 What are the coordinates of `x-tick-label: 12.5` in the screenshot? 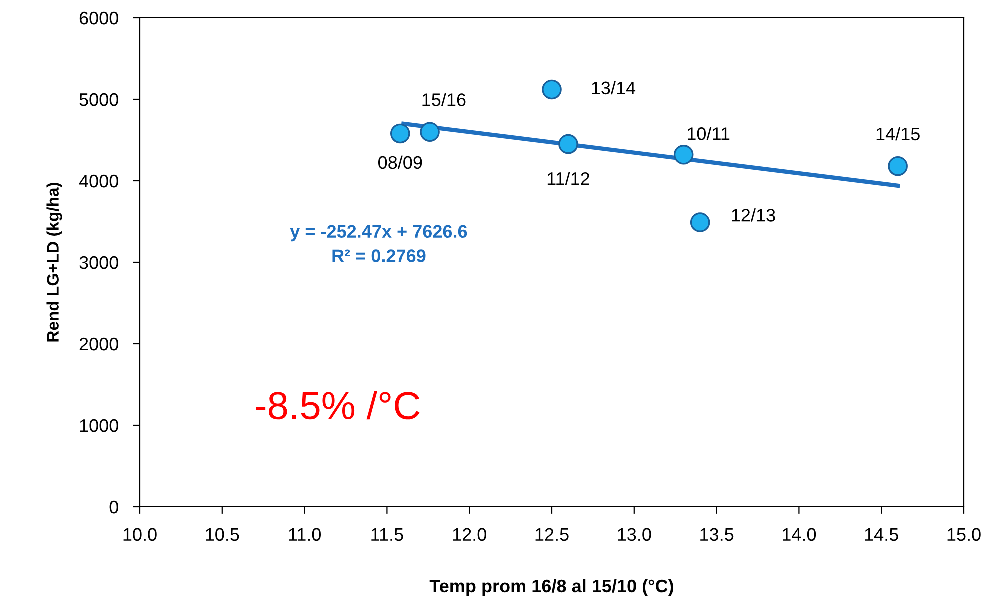 It's located at (552, 535).